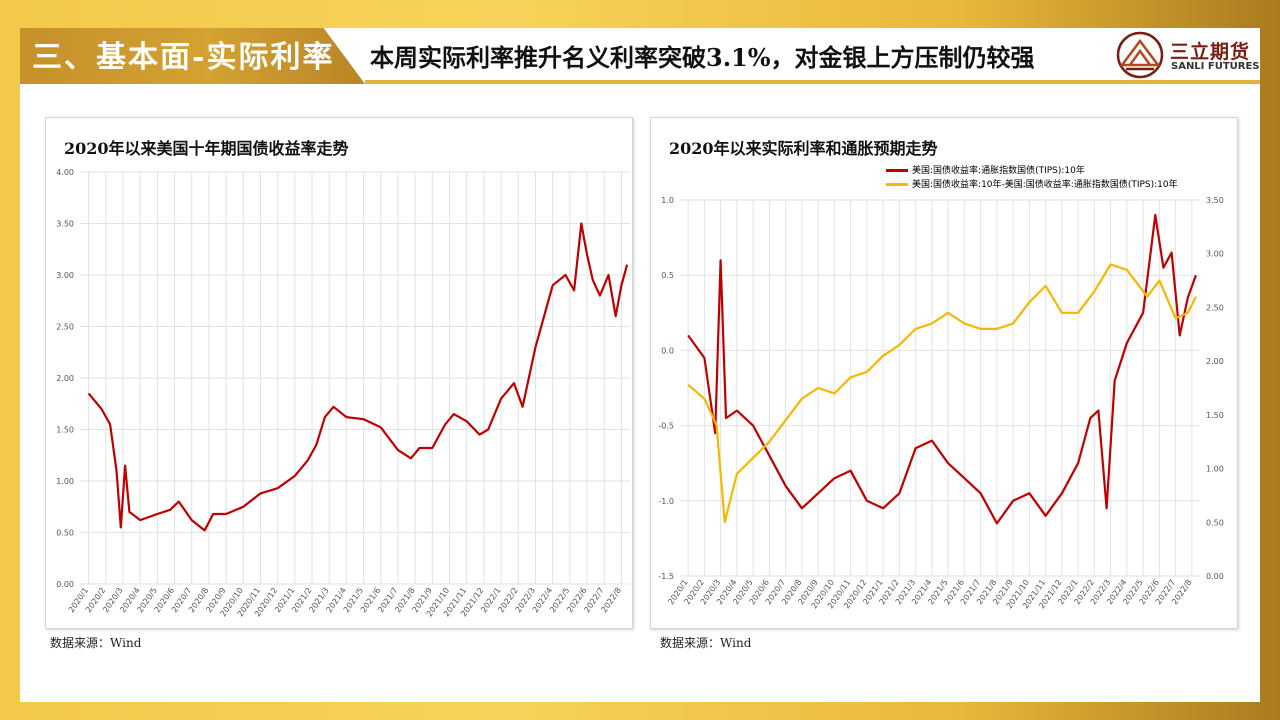  I want to click on y-tick-label-right: 2.50, so click(1215, 307).